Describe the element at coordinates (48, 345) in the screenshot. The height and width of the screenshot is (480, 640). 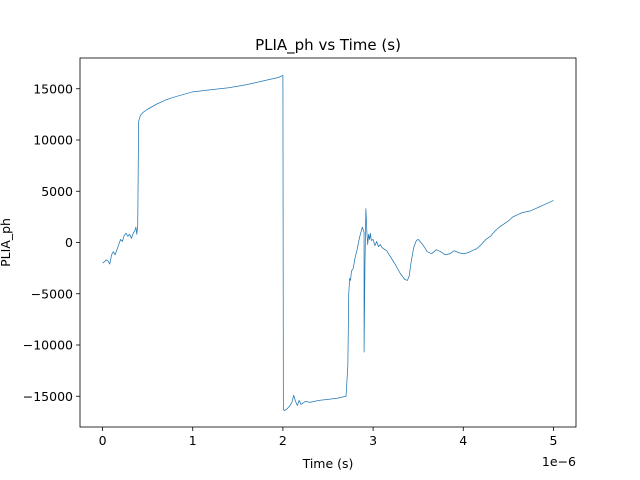
I see `y-tick-label: −10000` at that location.